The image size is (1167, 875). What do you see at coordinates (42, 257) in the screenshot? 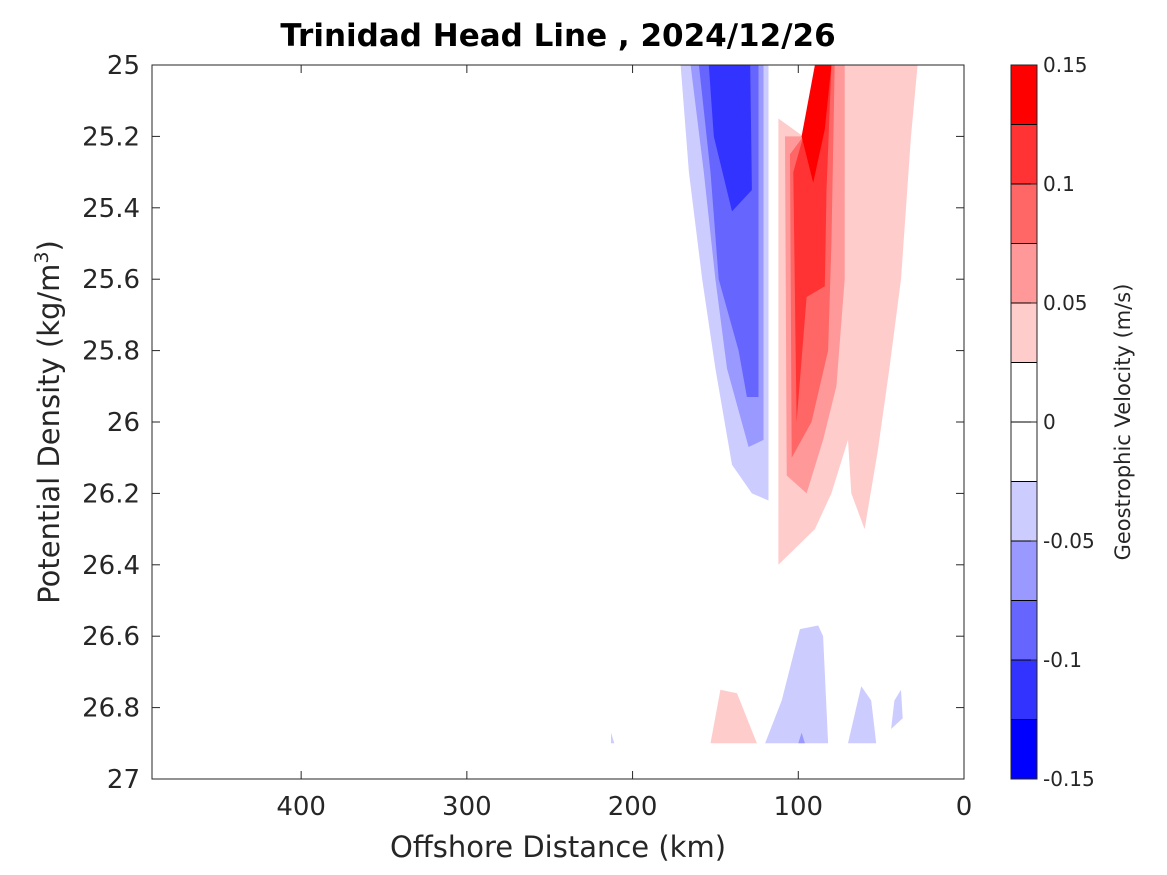
I see `y-axis-label-superscript: 3` at bounding box center [42, 257].